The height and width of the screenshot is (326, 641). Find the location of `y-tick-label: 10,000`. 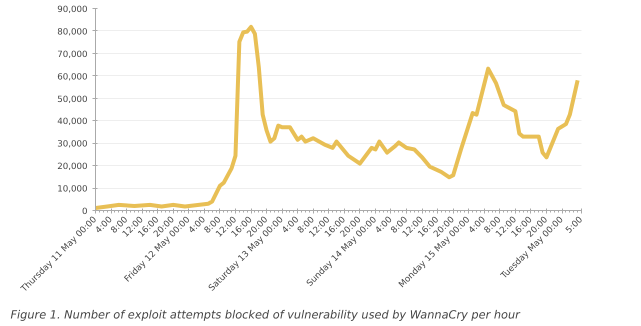

y-tick-label: 10,000 is located at coordinates (72, 189).